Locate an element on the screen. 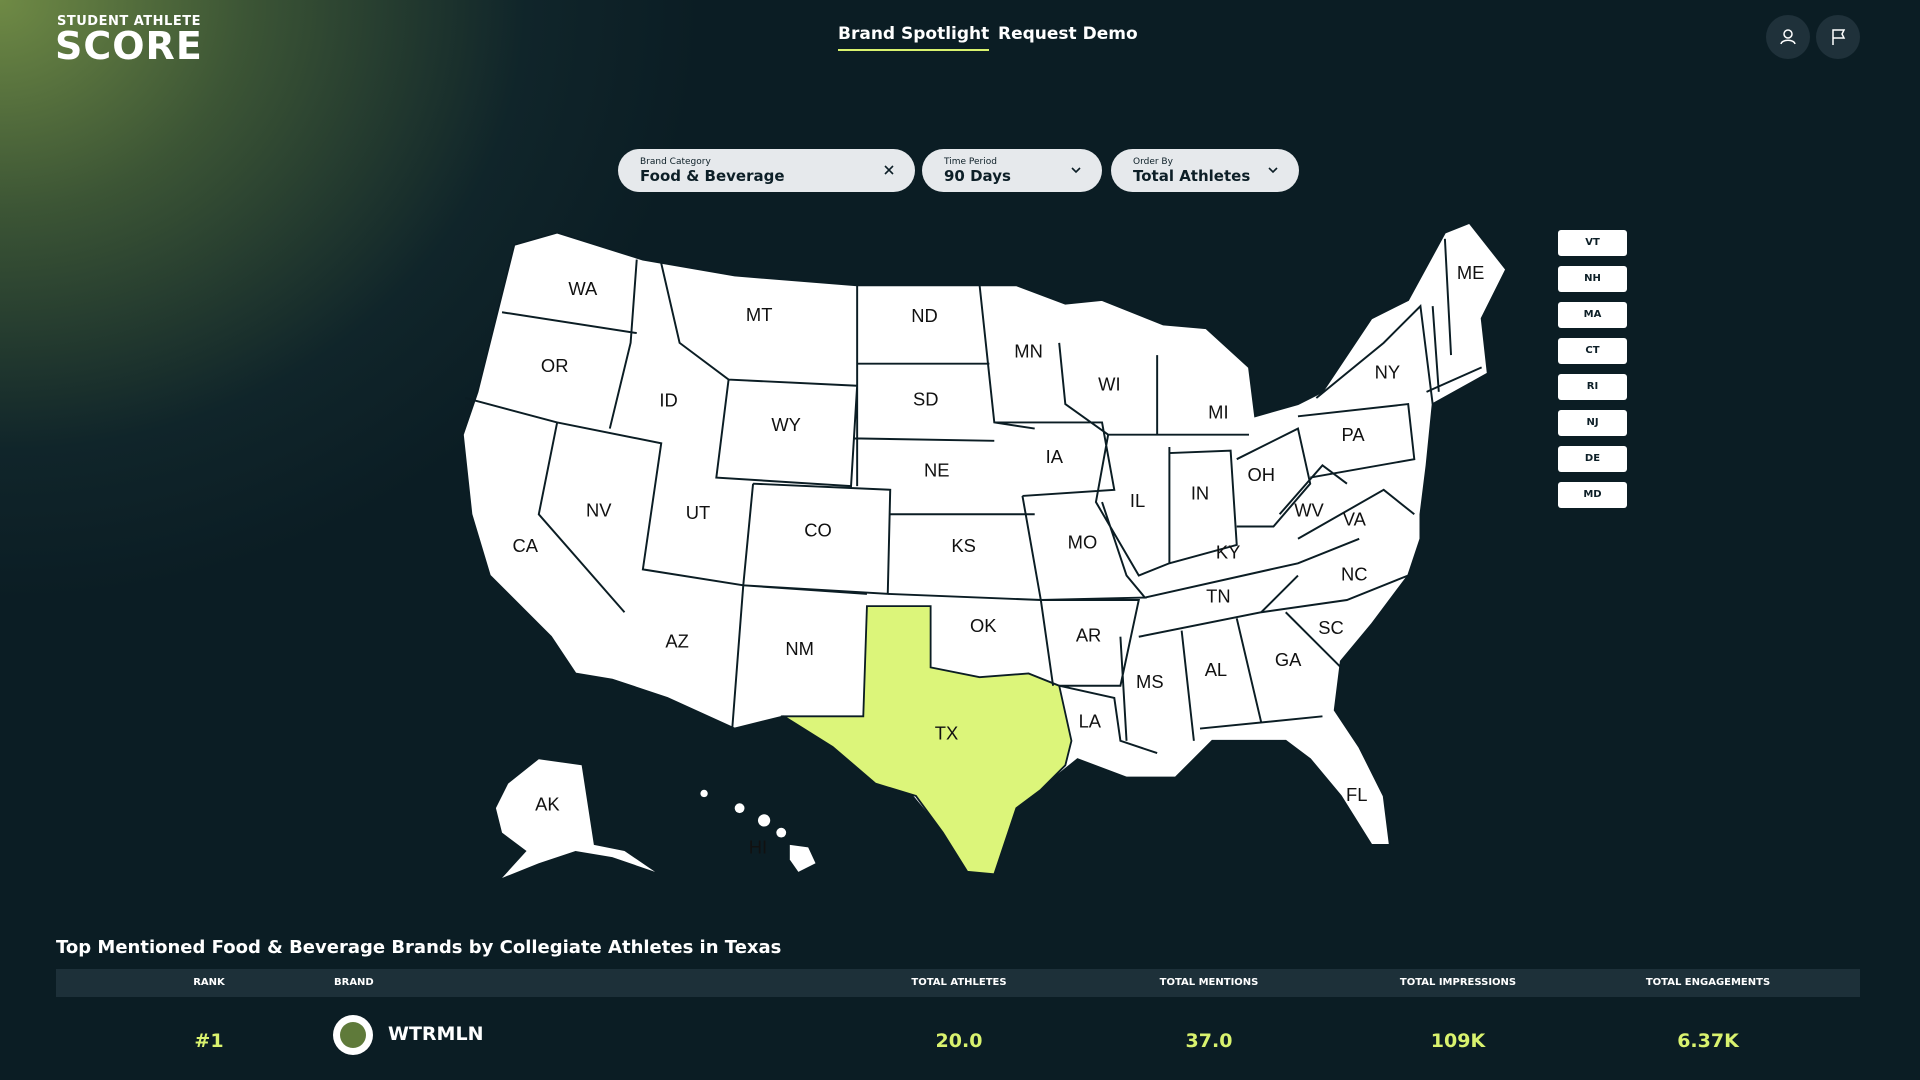 Image resolution: width=1920 pixels, height=1080 pixels. state-label: TN is located at coordinates (1218, 595).